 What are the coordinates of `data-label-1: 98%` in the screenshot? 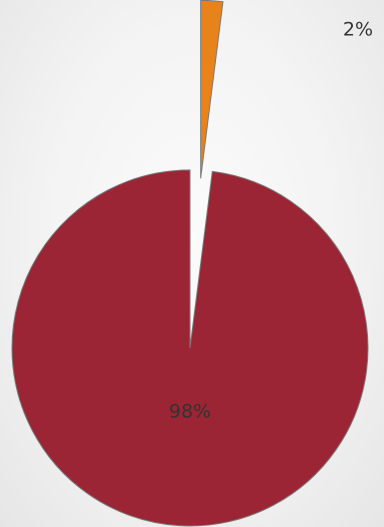 It's located at (190, 412).